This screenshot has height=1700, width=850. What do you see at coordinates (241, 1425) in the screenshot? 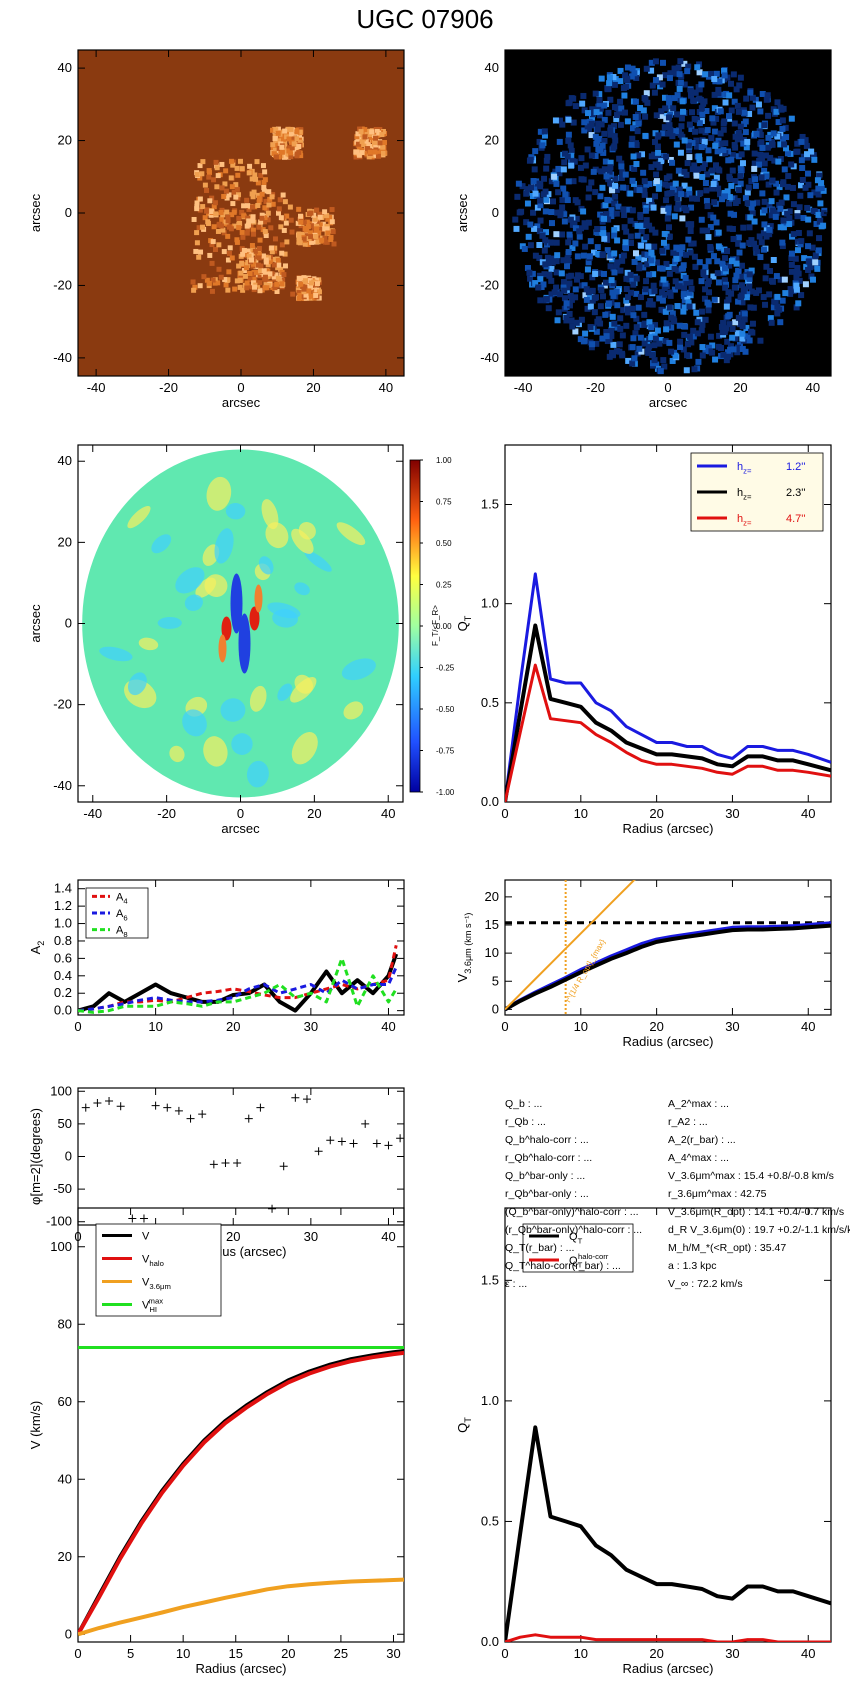
I see `plot-frame` at bounding box center [241, 1425].